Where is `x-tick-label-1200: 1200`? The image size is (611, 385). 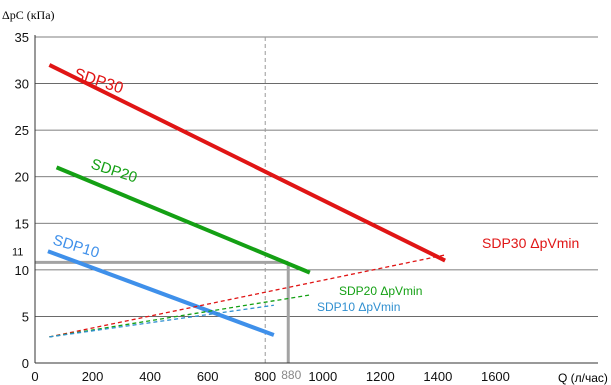 x-tick-label-1200: 1200 is located at coordinates (380, 376).